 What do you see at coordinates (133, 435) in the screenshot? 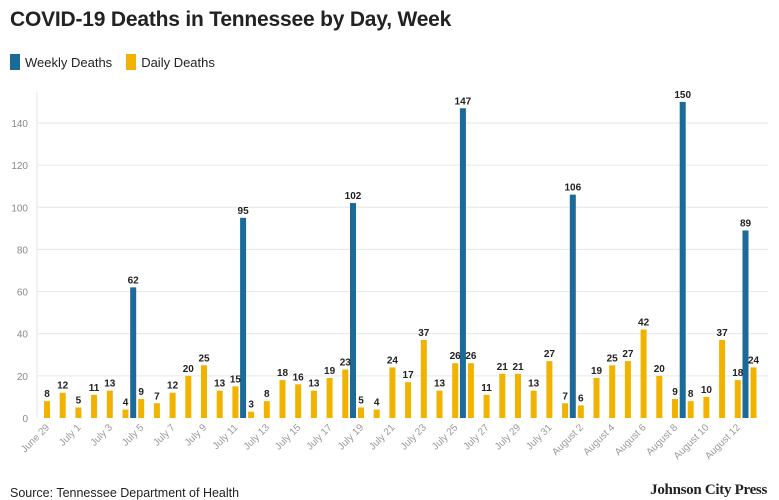
I see `x-tick-label: July 5` at bounding box center [133, 435].